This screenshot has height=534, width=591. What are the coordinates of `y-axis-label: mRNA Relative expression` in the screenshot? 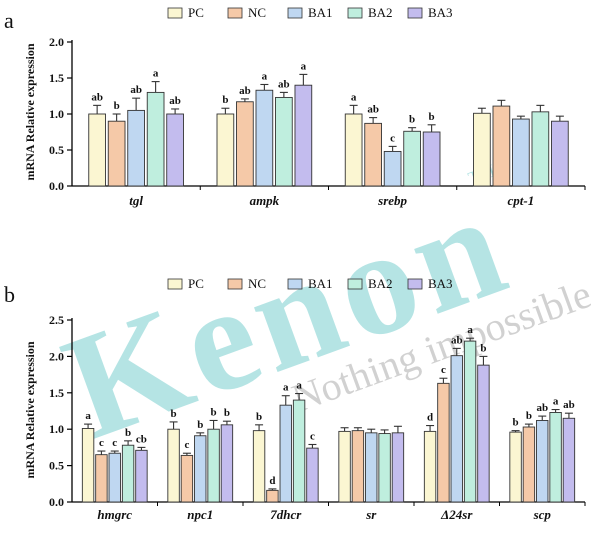 It's located at (30, 409).